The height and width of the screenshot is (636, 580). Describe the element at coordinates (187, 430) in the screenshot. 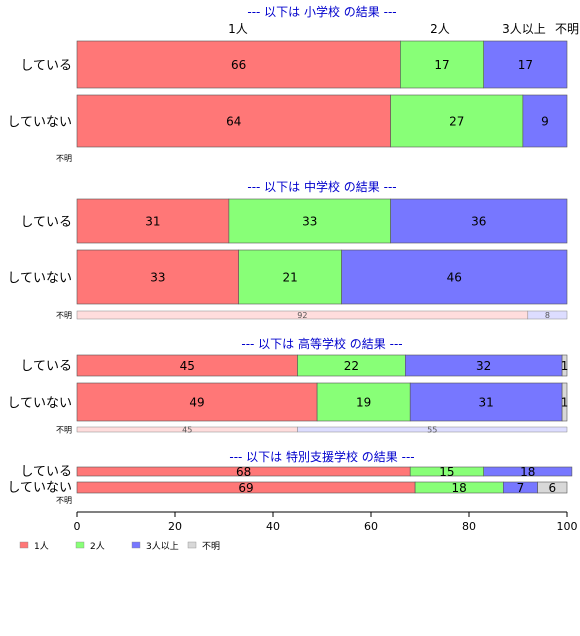

I see `na-value-label: 45` at that location.